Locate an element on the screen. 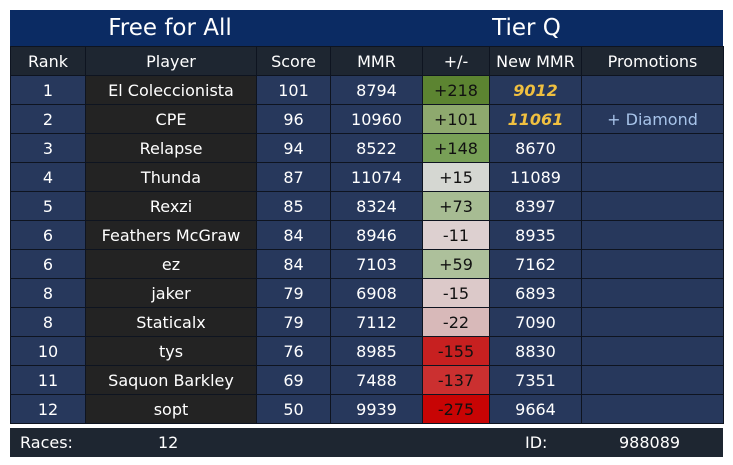 This screenshot has height=465, width=733. new-mmr-cell: 8397 is located at coordinates (535, 206).